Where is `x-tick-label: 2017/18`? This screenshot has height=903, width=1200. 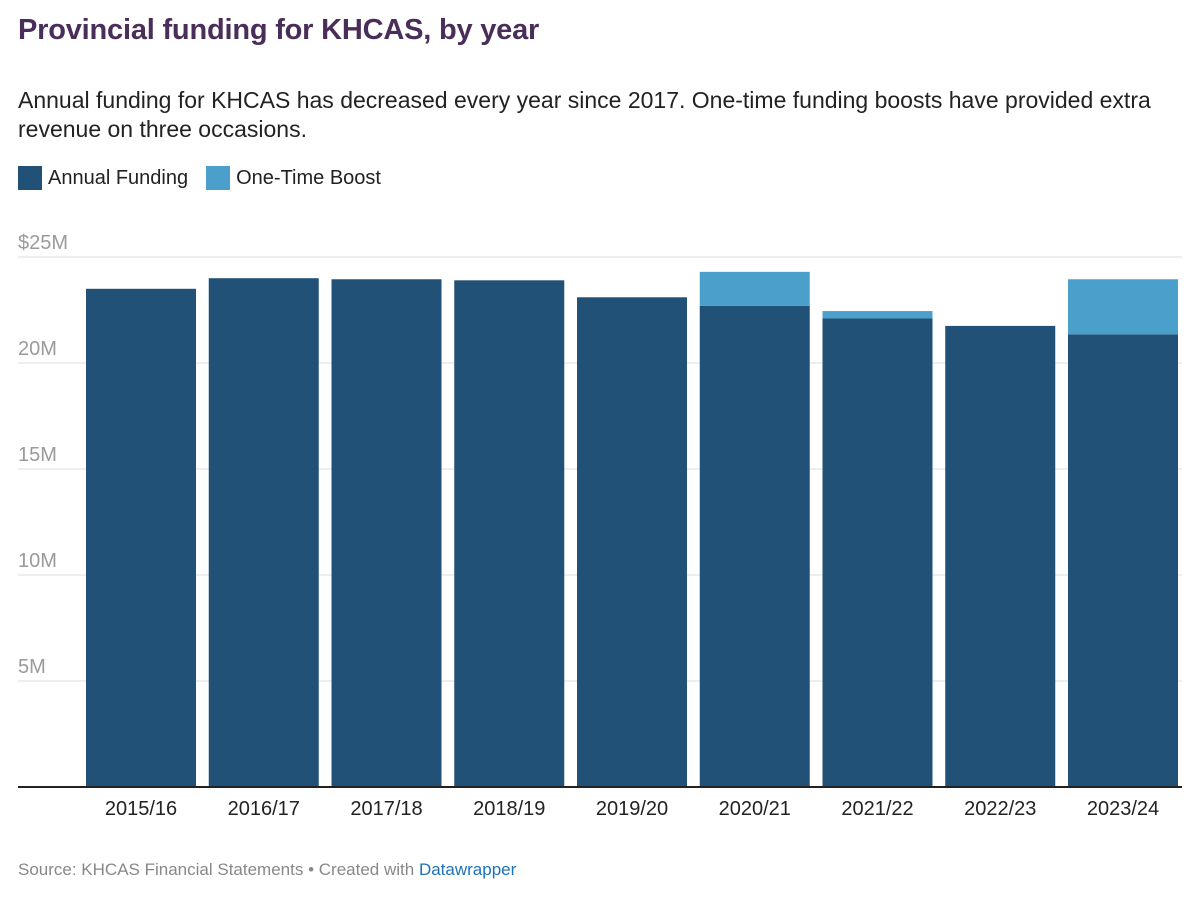 x-tick-label: 2017/18 is located at coordinates (386, 809).